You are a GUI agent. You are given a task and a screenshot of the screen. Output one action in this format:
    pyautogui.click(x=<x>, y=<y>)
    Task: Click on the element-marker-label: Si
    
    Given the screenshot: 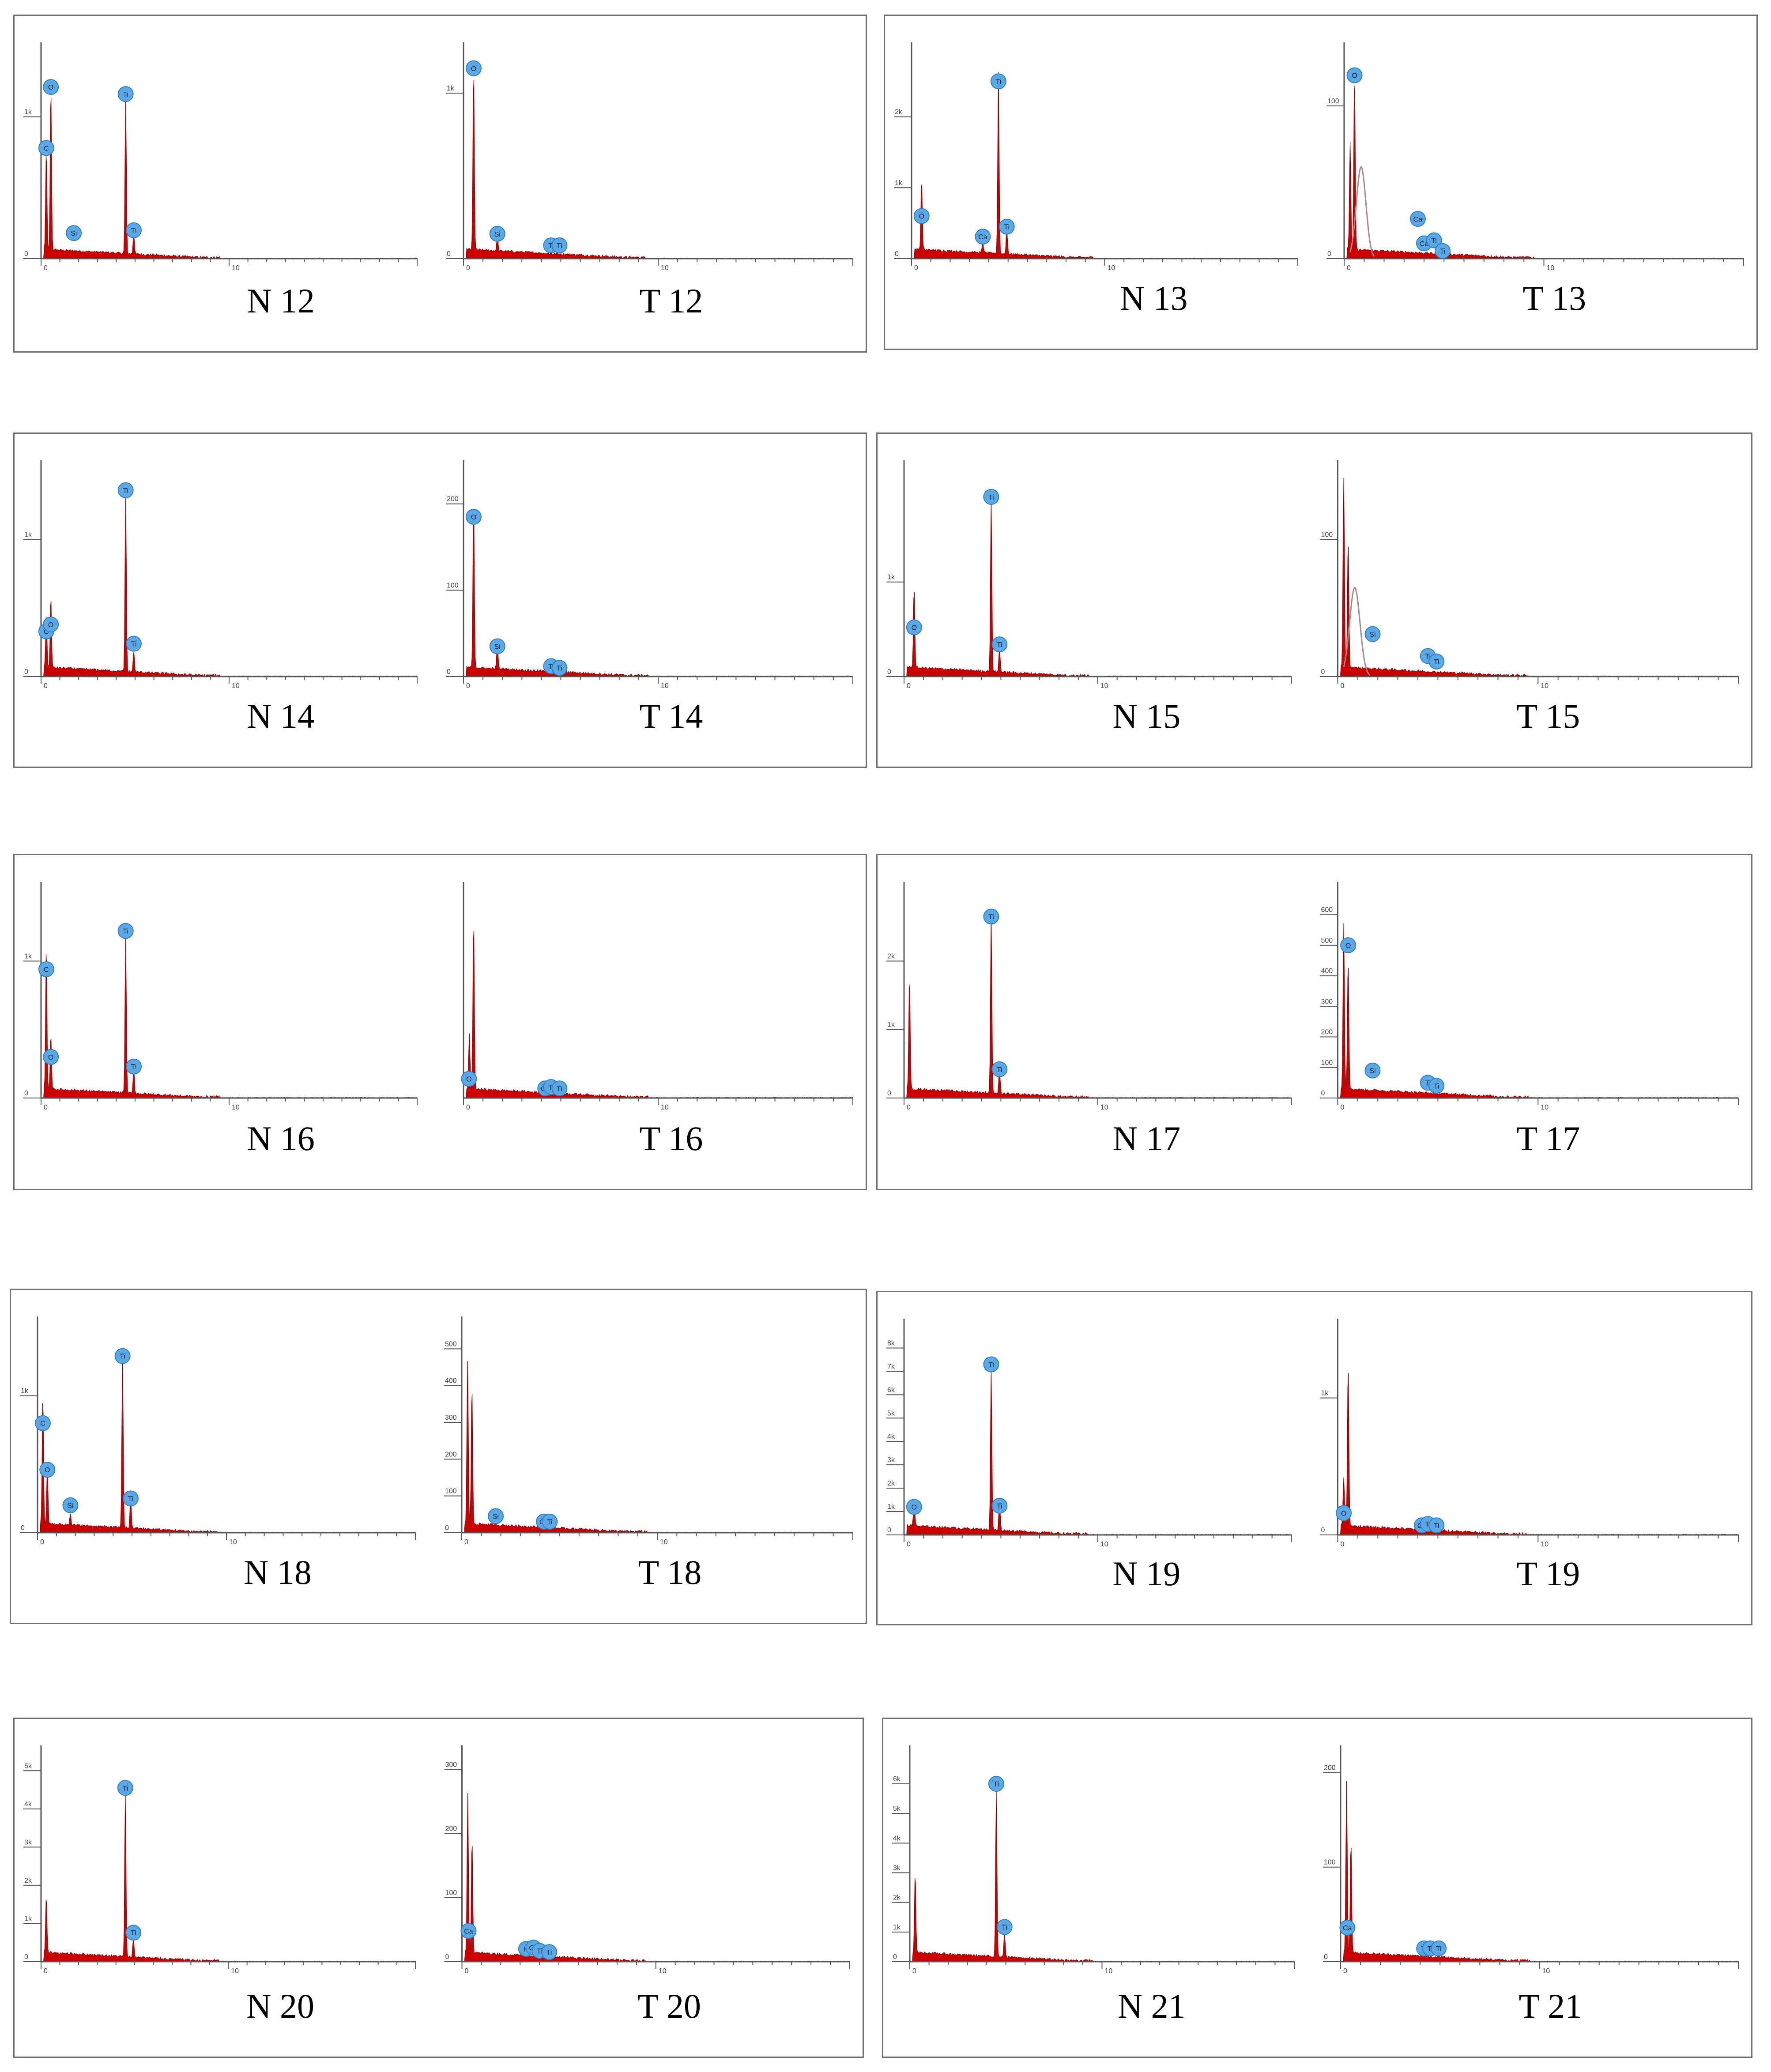 What is the action you would take?
    pyautogui.click(x=74, y=233)
    